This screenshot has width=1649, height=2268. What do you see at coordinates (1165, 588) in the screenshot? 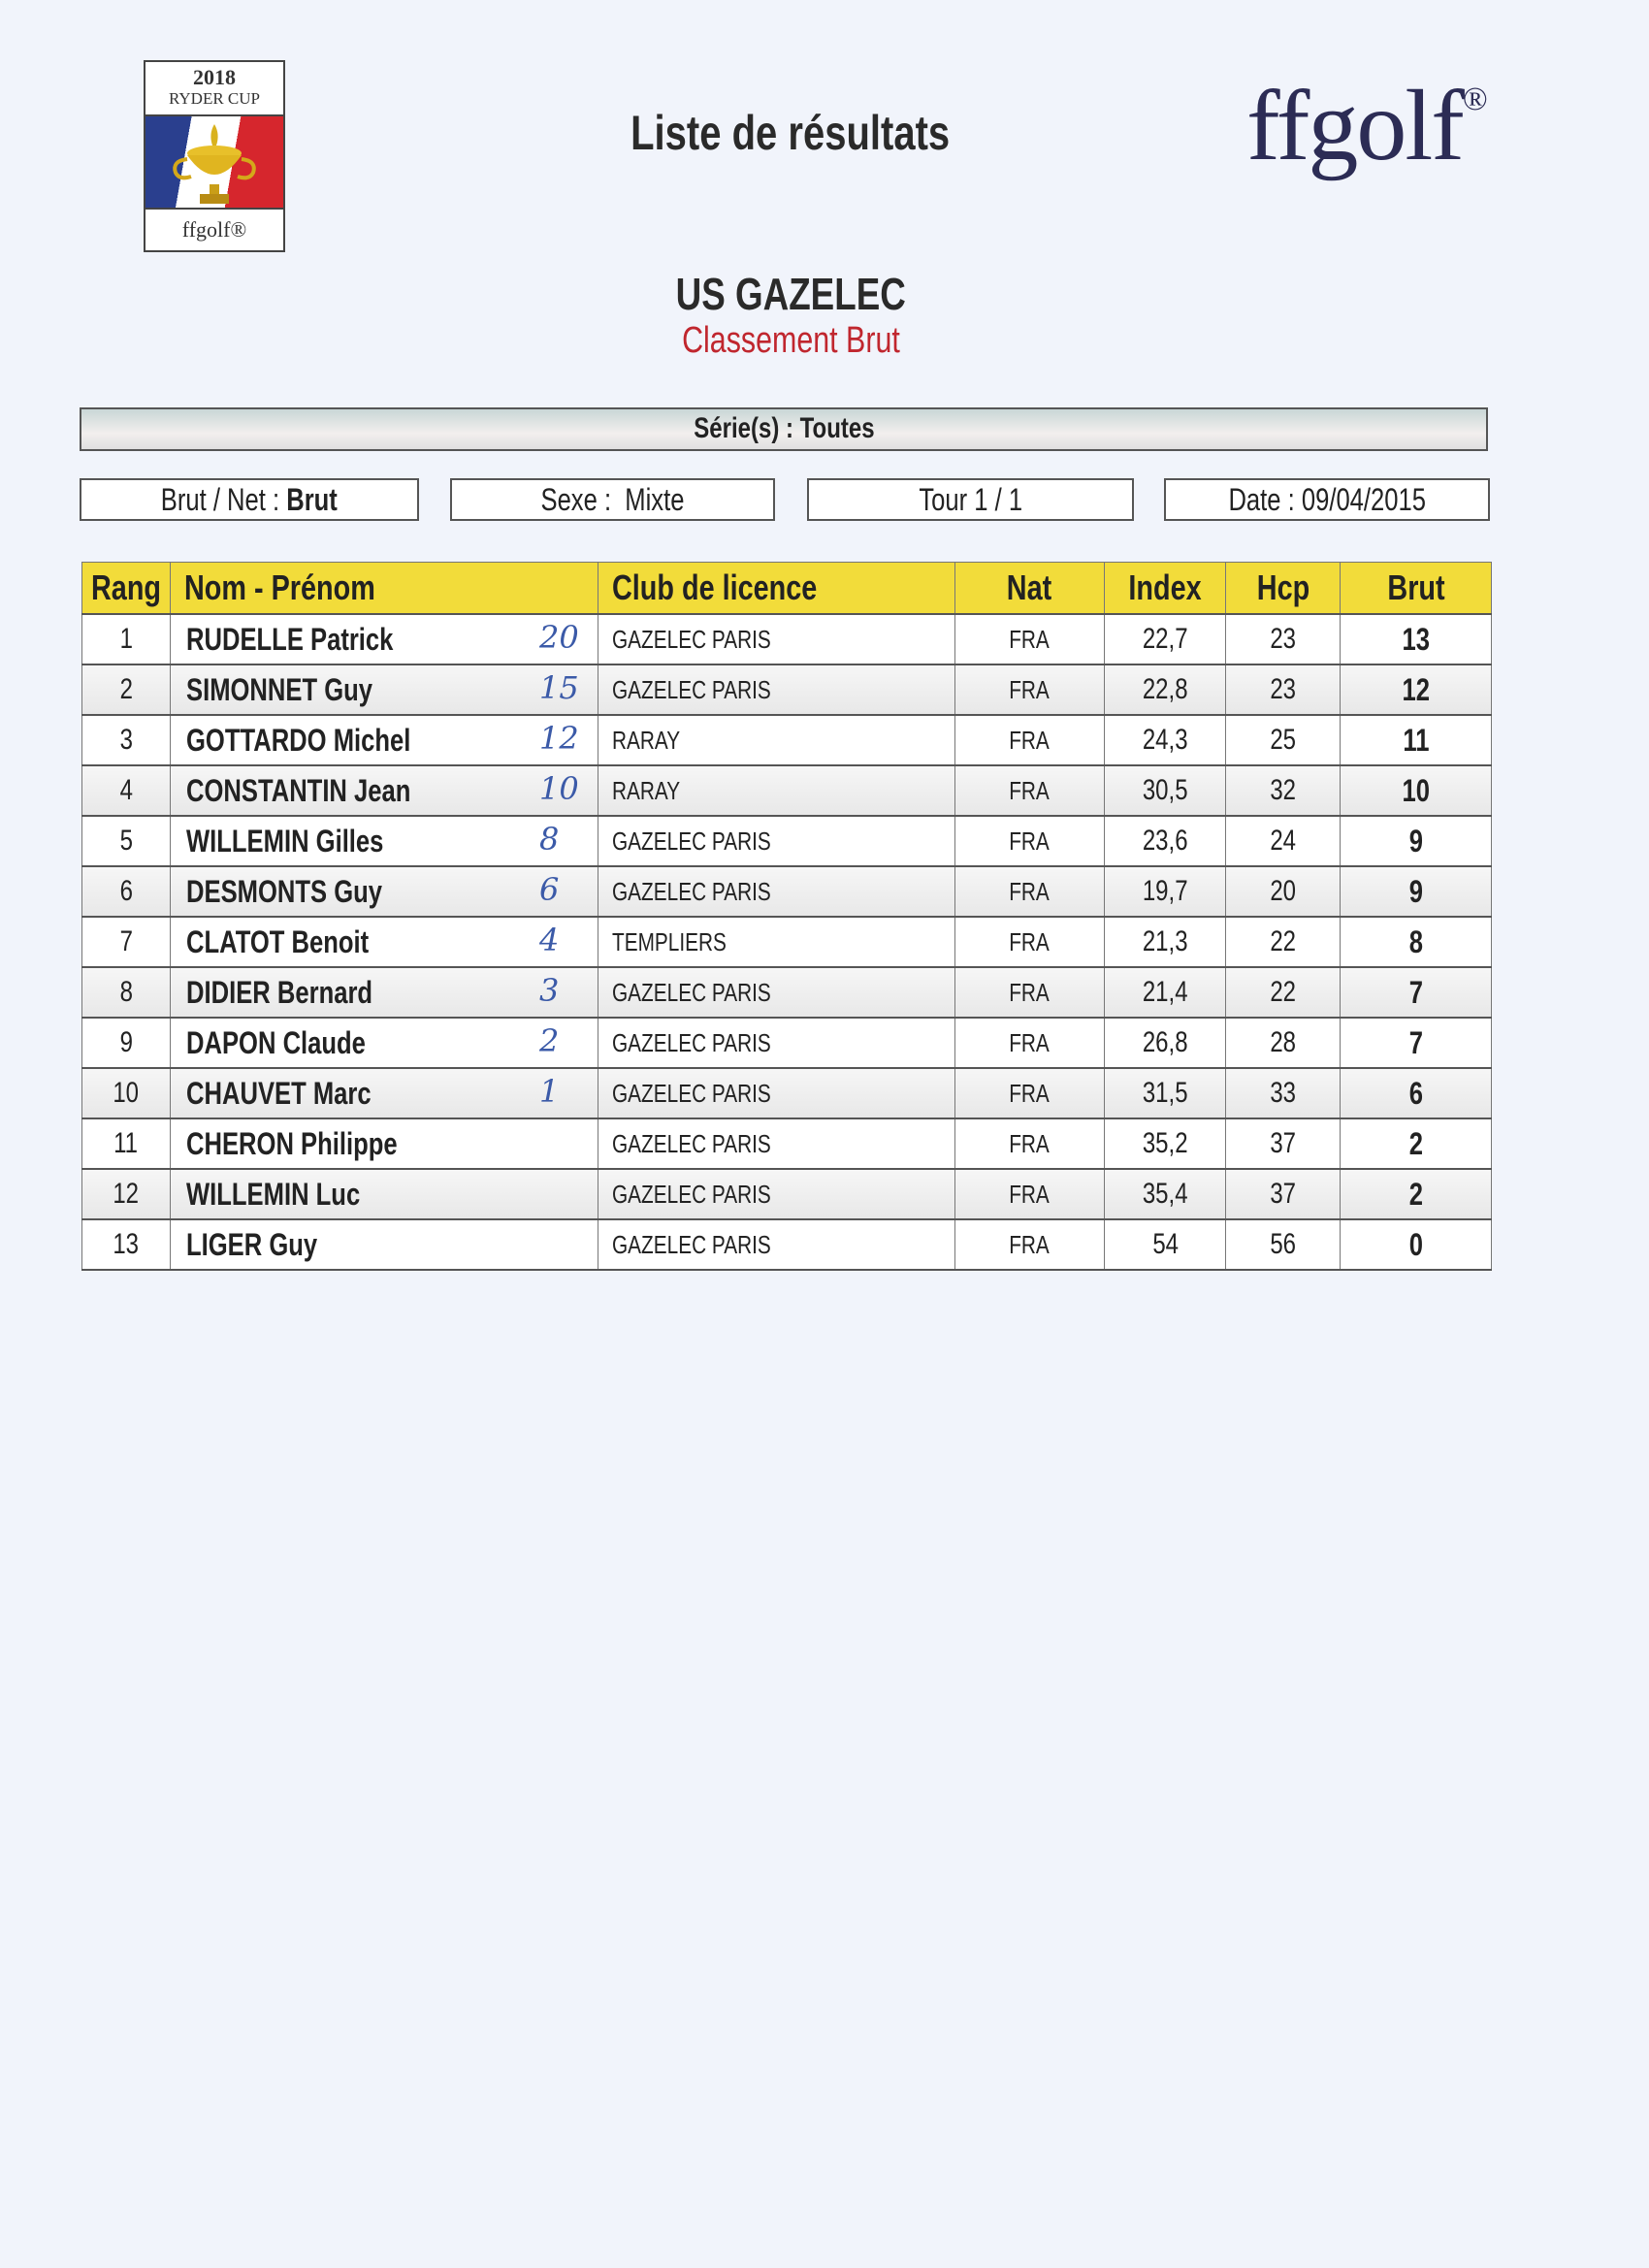
I see `col-index: Index` at bounding box center [1165, 588].